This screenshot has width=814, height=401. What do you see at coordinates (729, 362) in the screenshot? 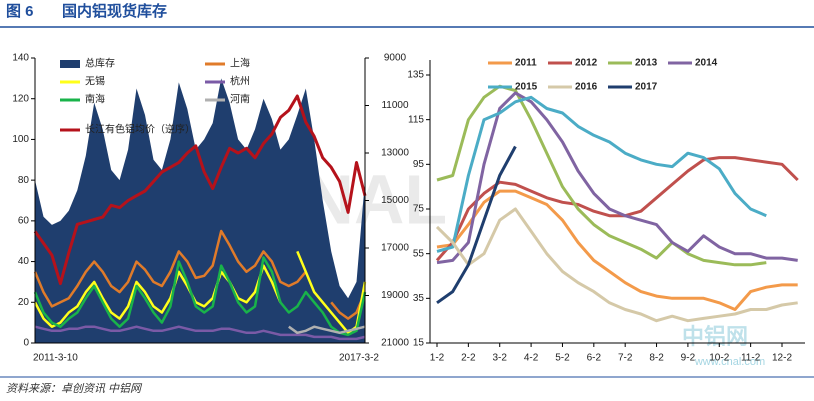
I see `watermark-url: www.cnal.com` at bounding box center [729, 362].